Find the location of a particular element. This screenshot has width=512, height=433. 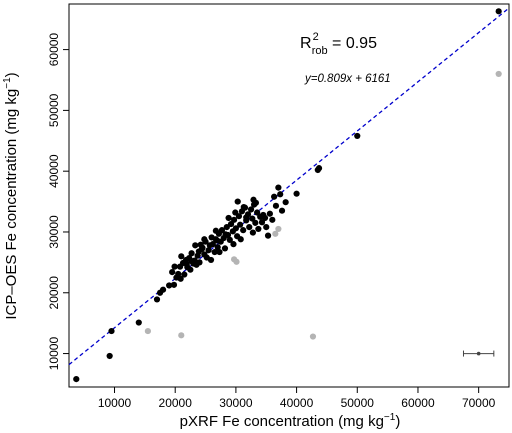

y-tick-label: 60000 is located at coordinates (54, 50).